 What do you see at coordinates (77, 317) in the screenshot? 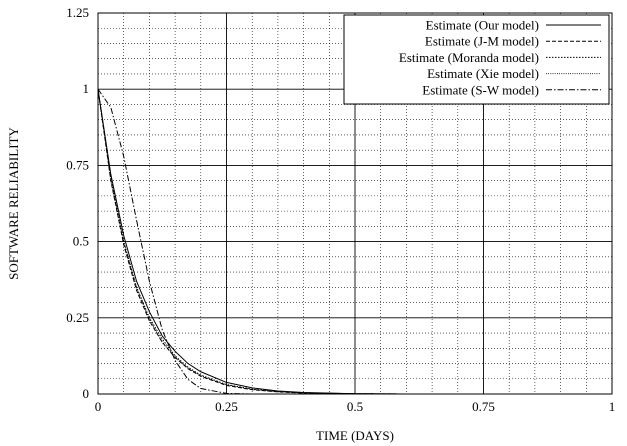
I see `y-tick-label: 0.25` at bounding box center [77, 317].